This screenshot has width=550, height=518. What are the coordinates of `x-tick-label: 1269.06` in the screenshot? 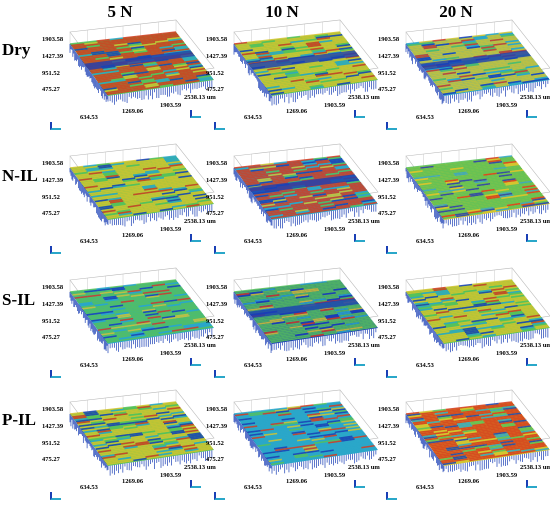 It's located at (469, 111).